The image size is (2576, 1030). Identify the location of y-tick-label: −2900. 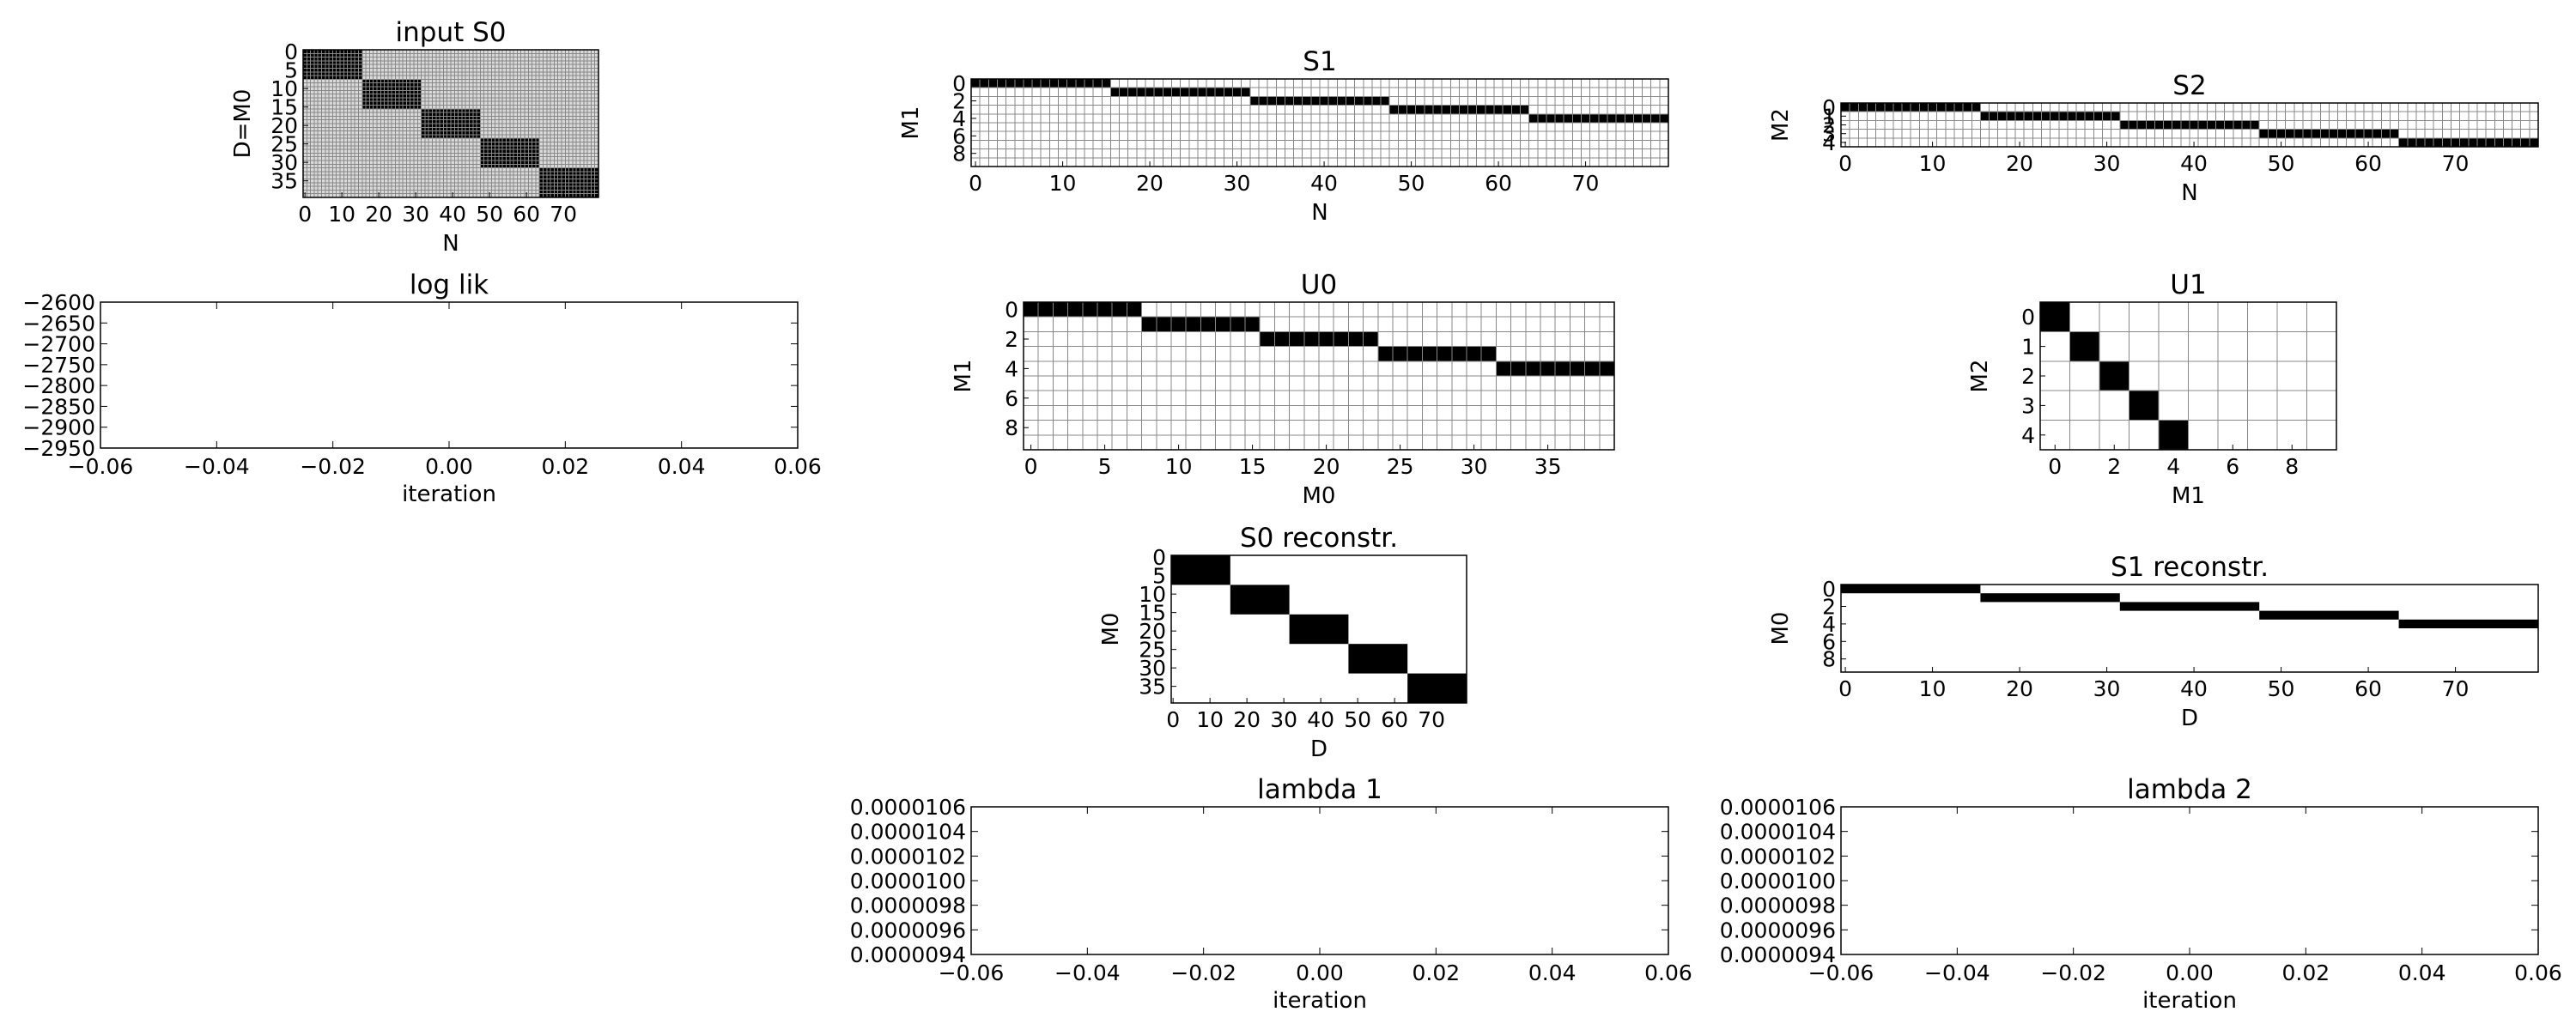
(59, 427).